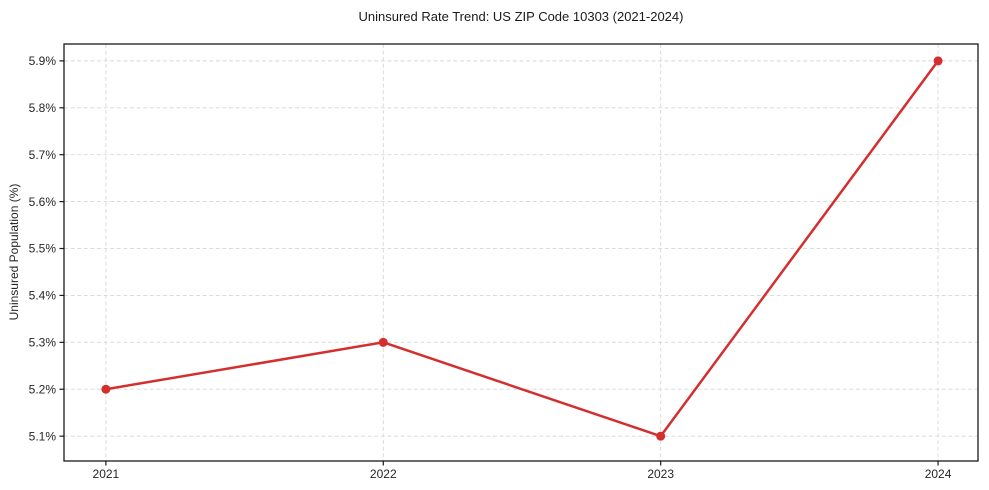 This screenshot has width=989, height=490. What do you see at coordinates (43, 108) in the screenshot?
I see `y-tick-label: 5.8%` at bounding box center [43, 108].